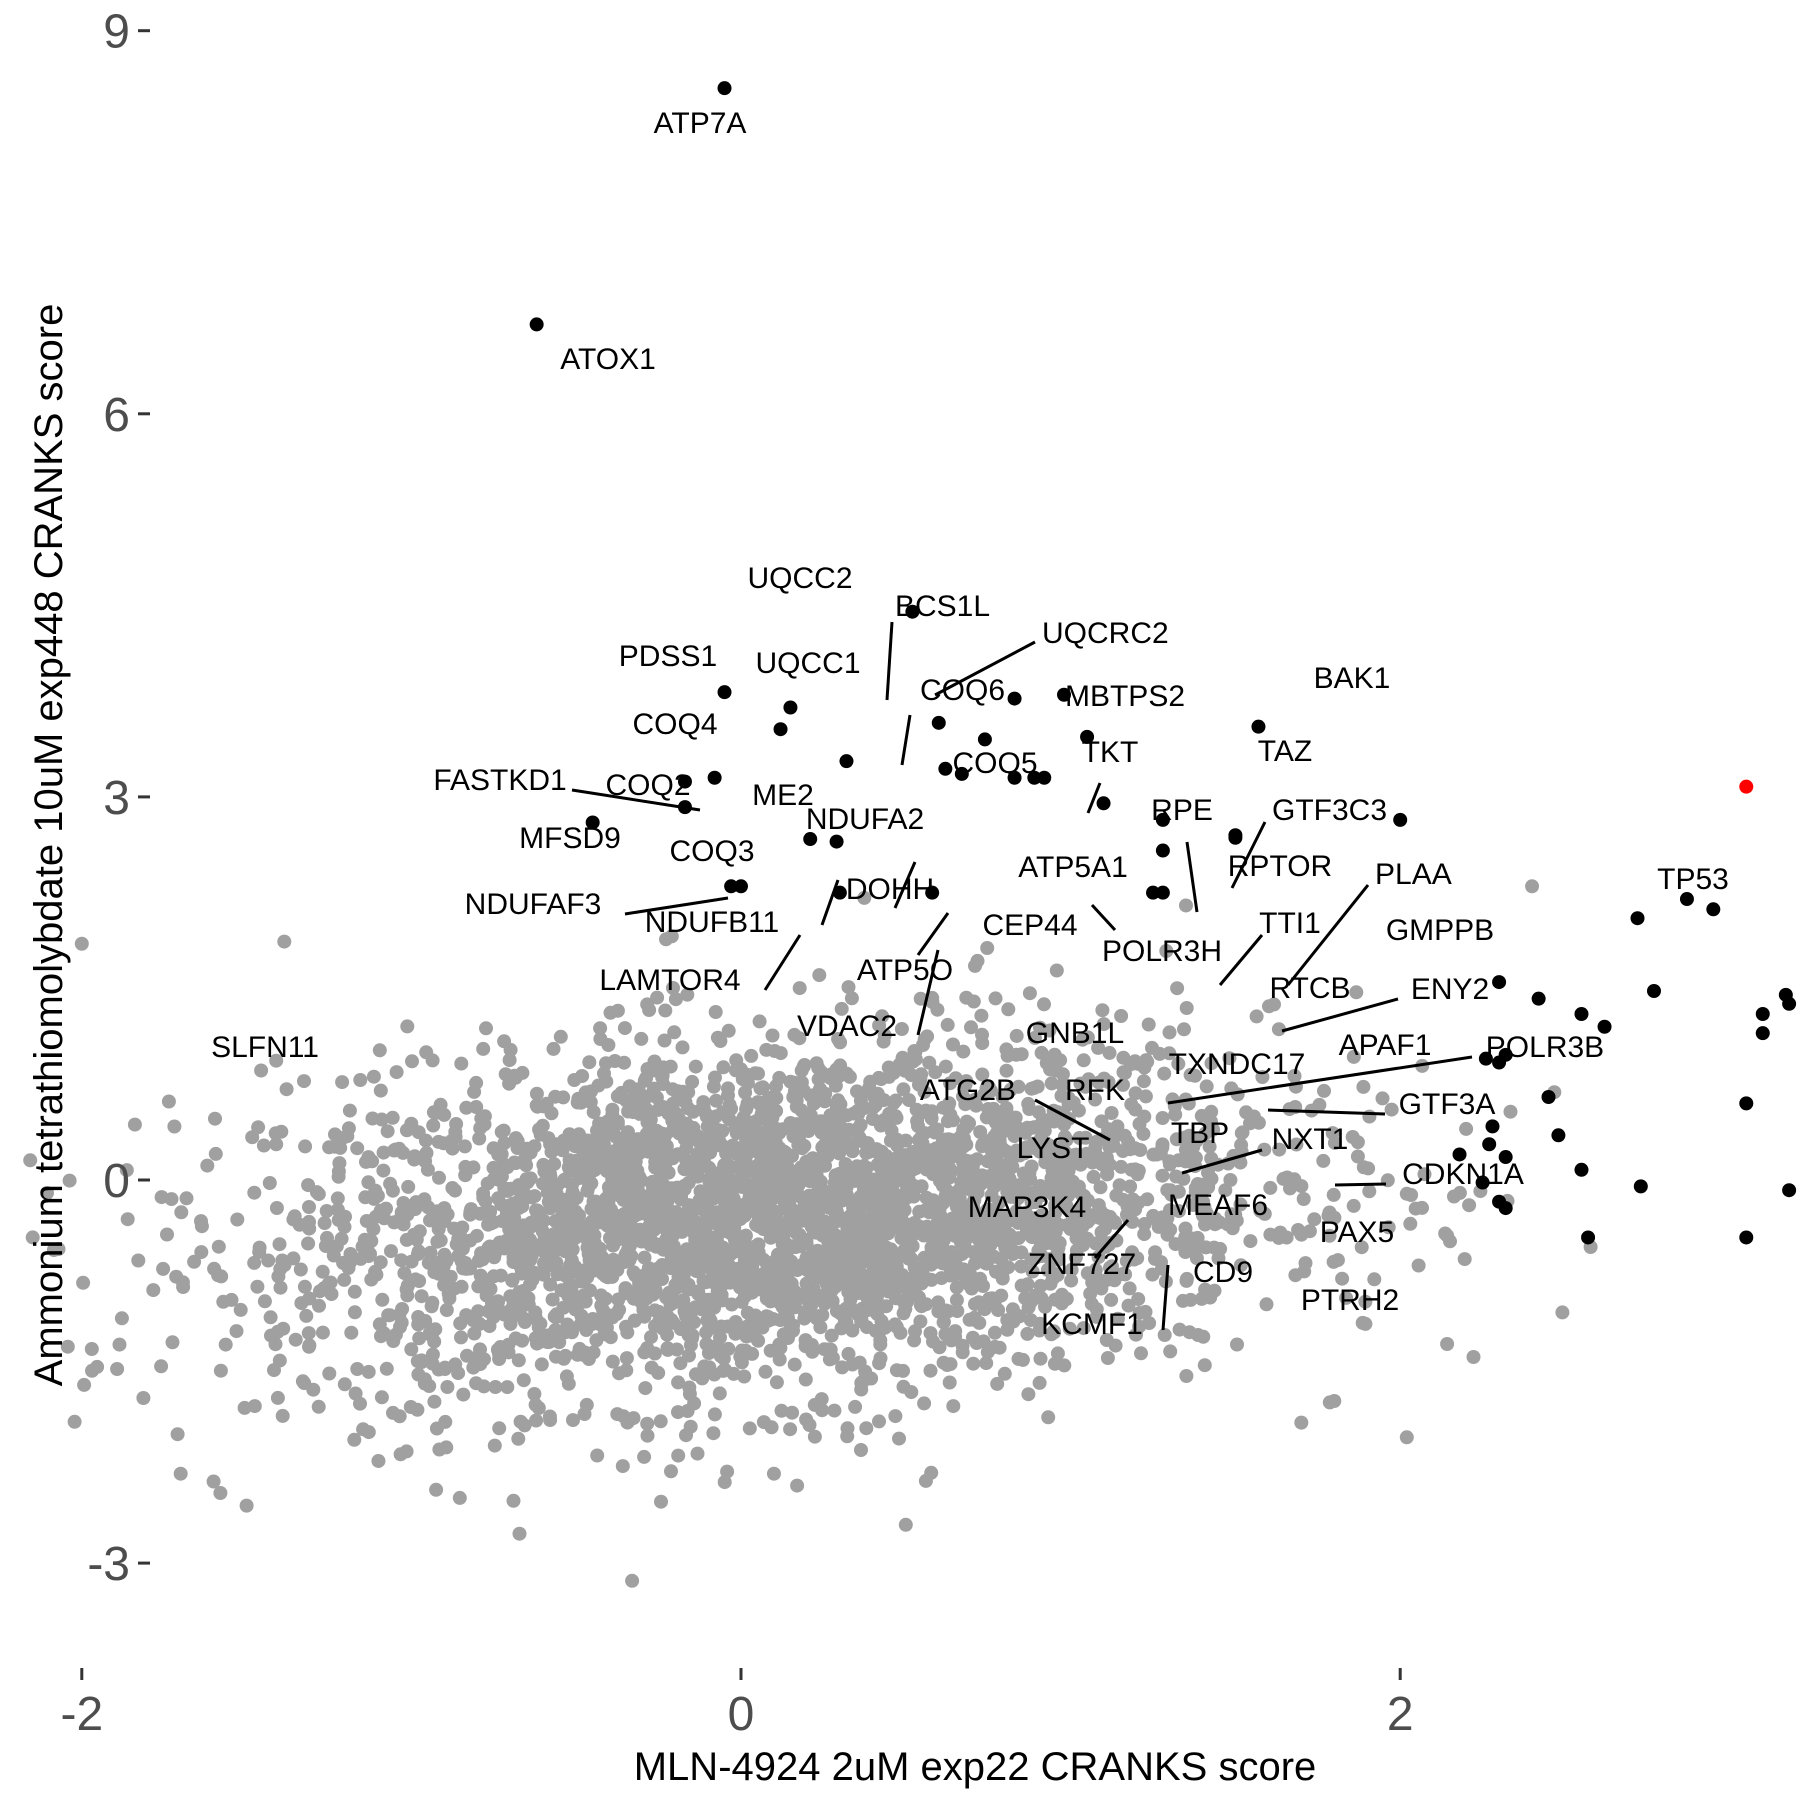  Describe the element at coordinates (783, 795) in the screenshot. I see `label-me2: ME2` at that location.